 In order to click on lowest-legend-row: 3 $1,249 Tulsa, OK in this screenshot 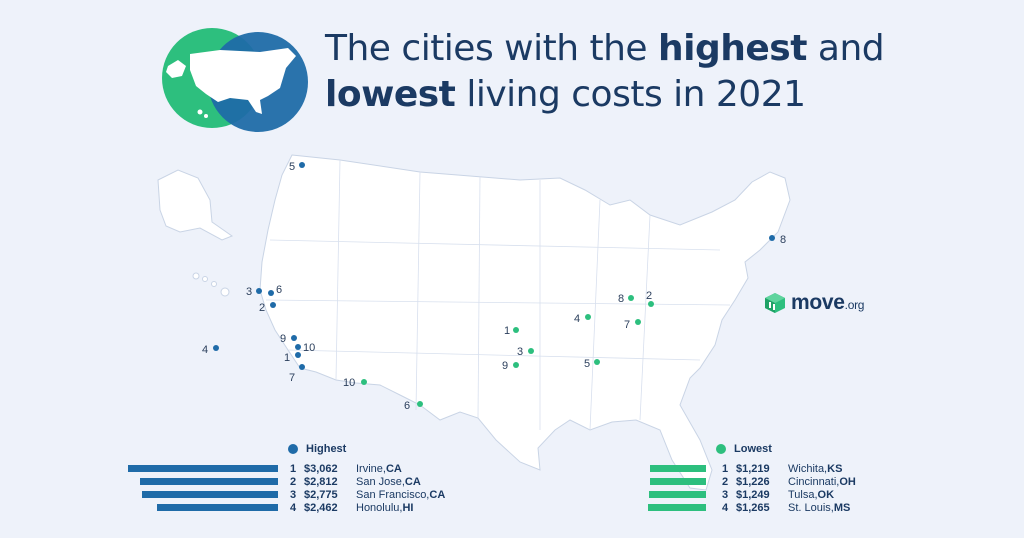, I will do `click(741, 494)`.